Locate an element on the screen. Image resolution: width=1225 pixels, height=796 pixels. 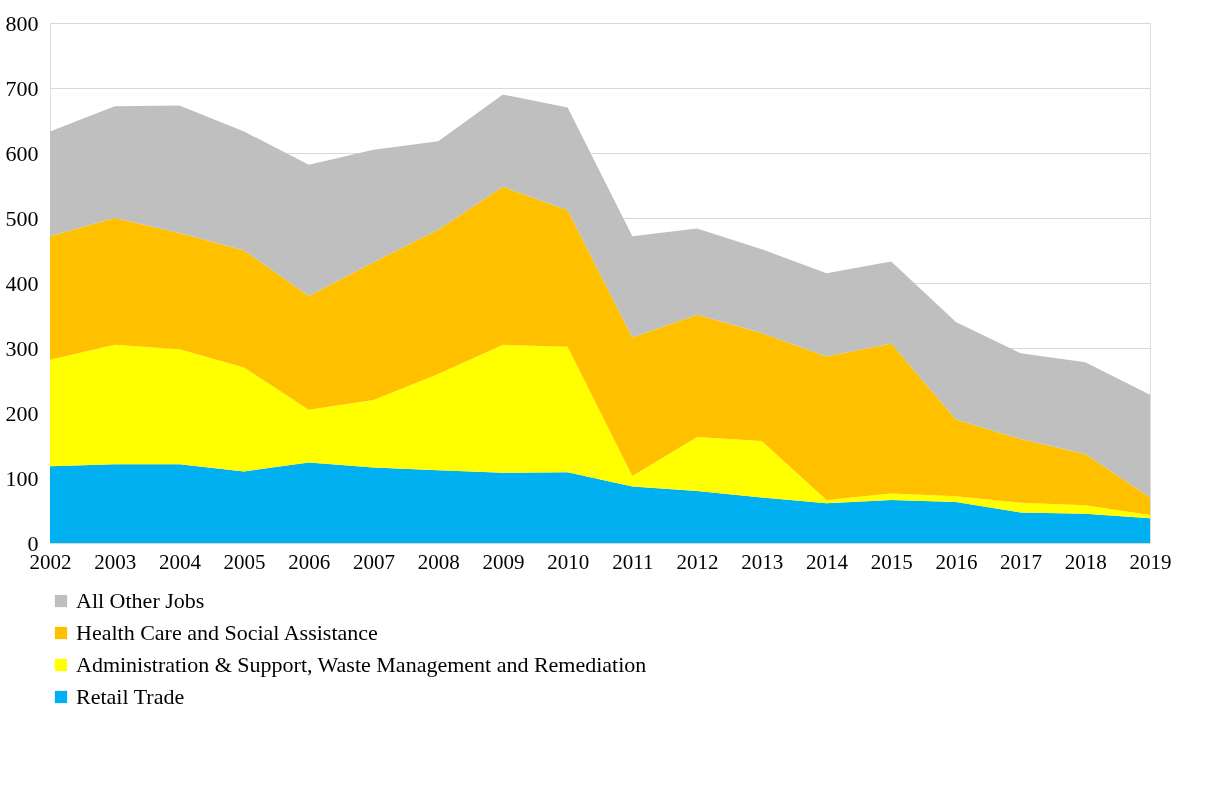
legend-label: Health Care and Social Assistance is located at coordinates (227, 632).